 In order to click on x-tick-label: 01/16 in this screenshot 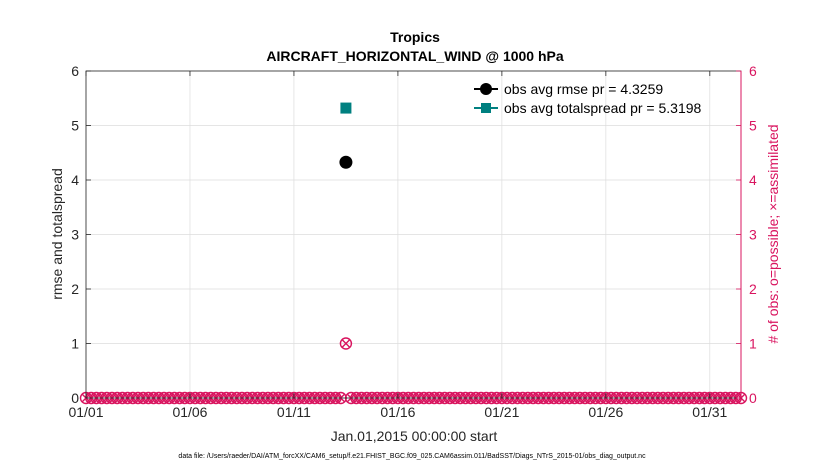, I will do `click(397, 412)`.